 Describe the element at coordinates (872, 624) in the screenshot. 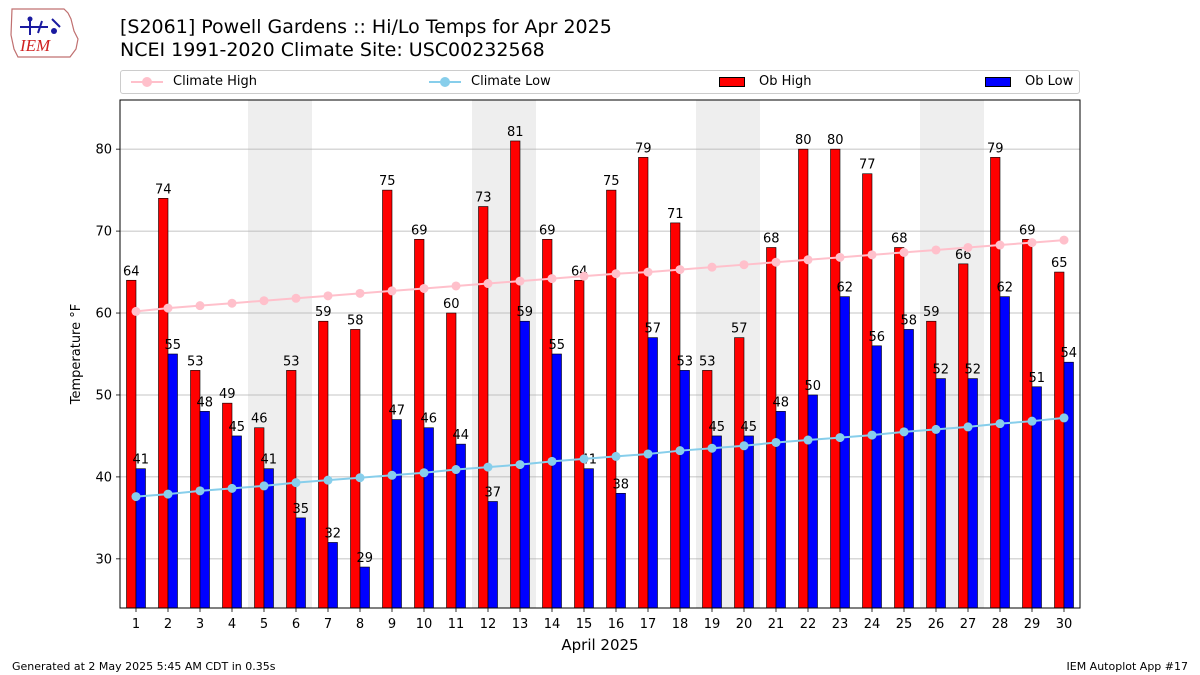

I see `x-tick-label: 24` at that location.